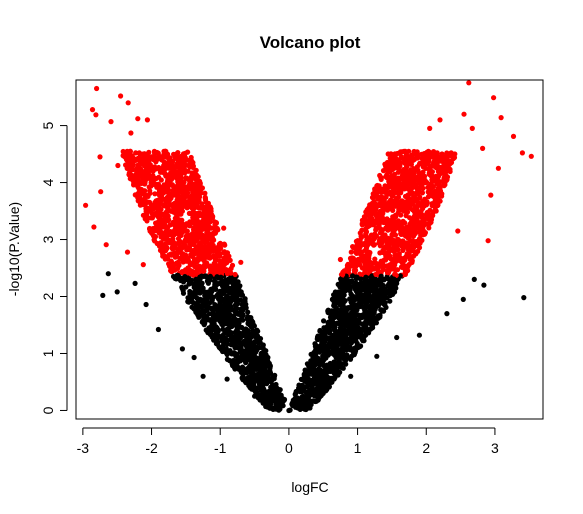 The width and height of the screenshot is (583, 514). I want to click on chart-title: Volcano plot, so click(310, 42).